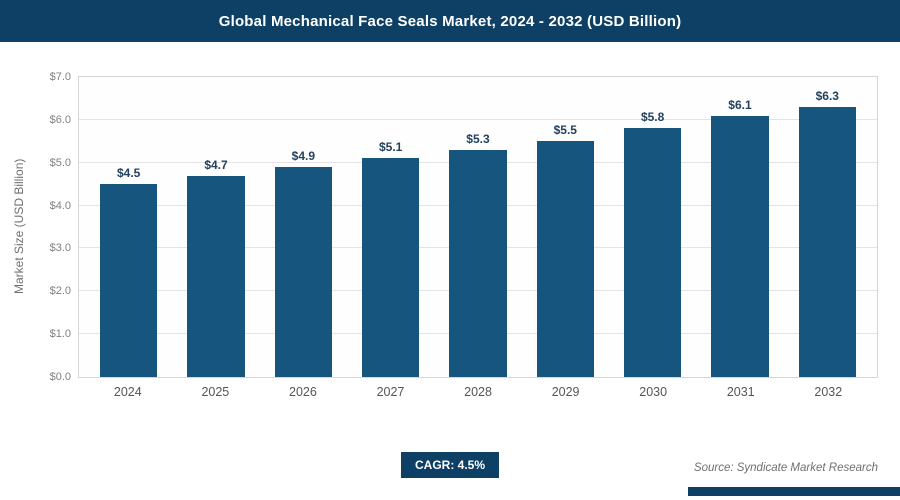 The height and width of the screenshot is (500, 900). I want to click on gridline, so click(478, 119).